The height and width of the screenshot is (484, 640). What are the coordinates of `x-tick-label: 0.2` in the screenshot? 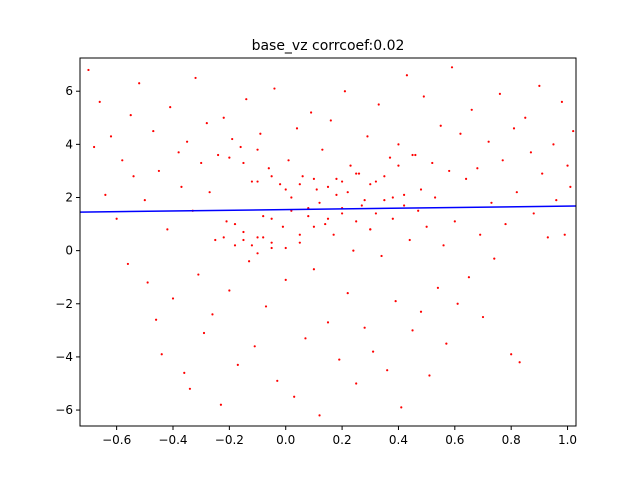 It's located at (342, 440).